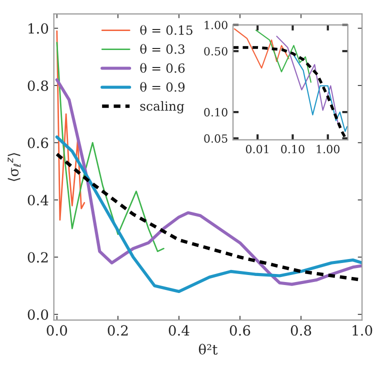 This screenshot has height=377, width=374. What do you see at coordinates (301, 330) in the screenshot?
I see `x-tick-label: 0.8` at bounding box center [301, 330].